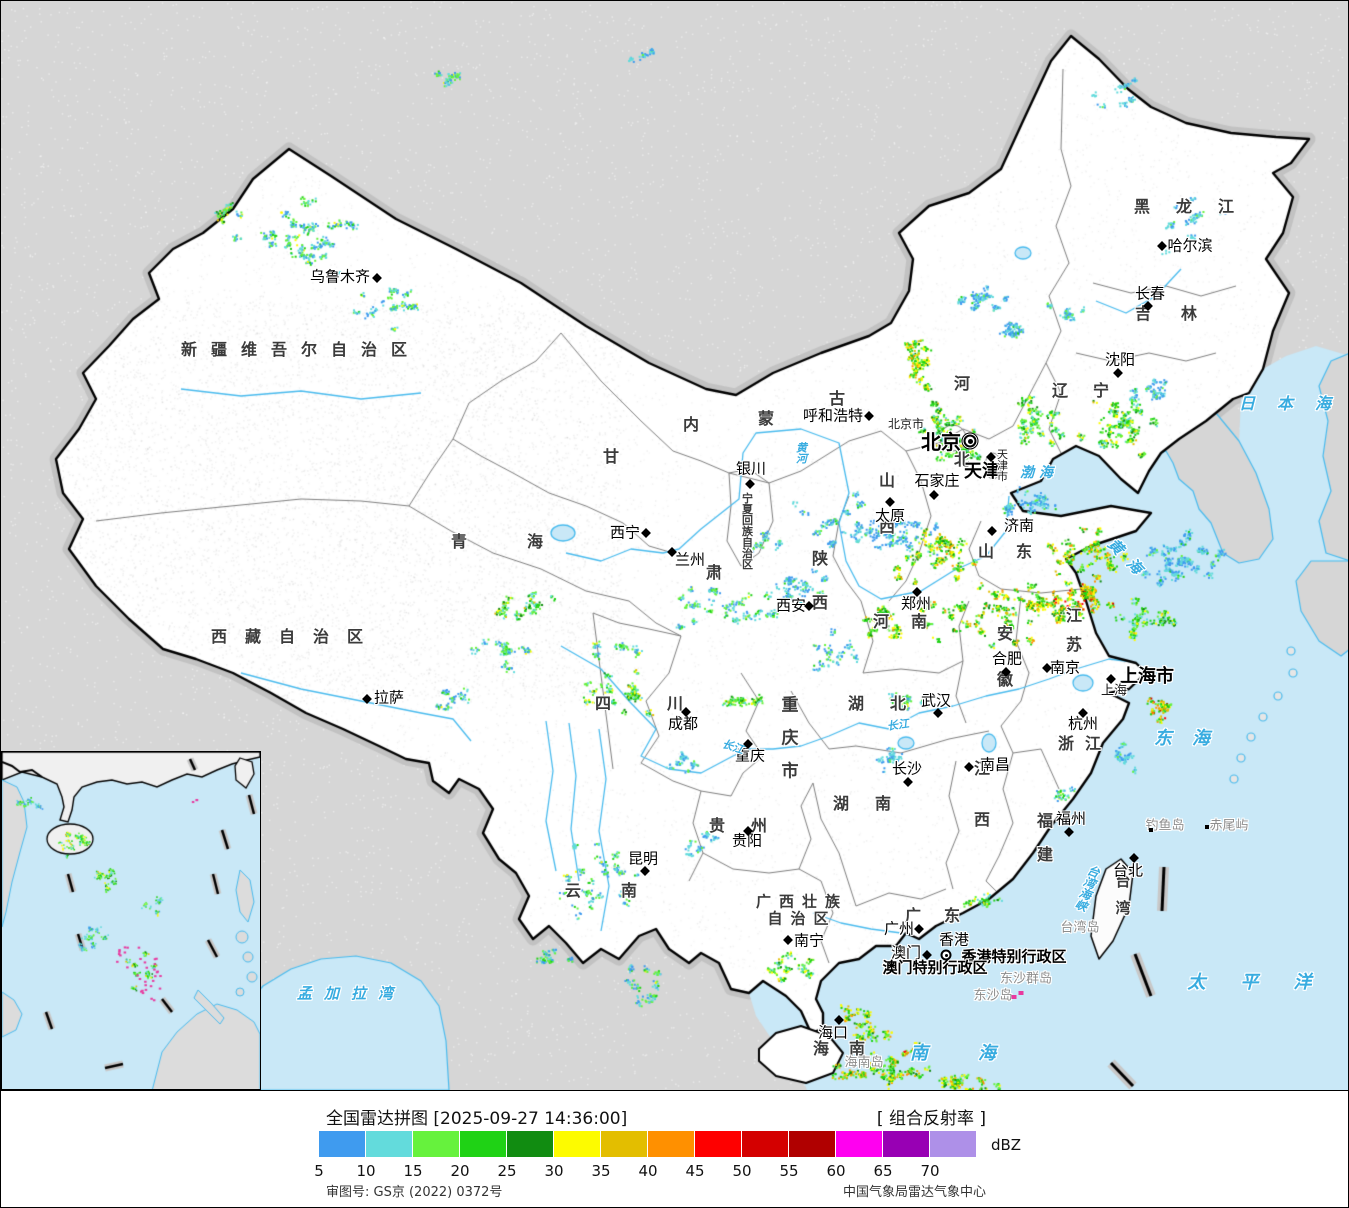 The height and width of the screenshot is (1208, 1349). I want to click on dbz-colorbar, so click(647, 1144).